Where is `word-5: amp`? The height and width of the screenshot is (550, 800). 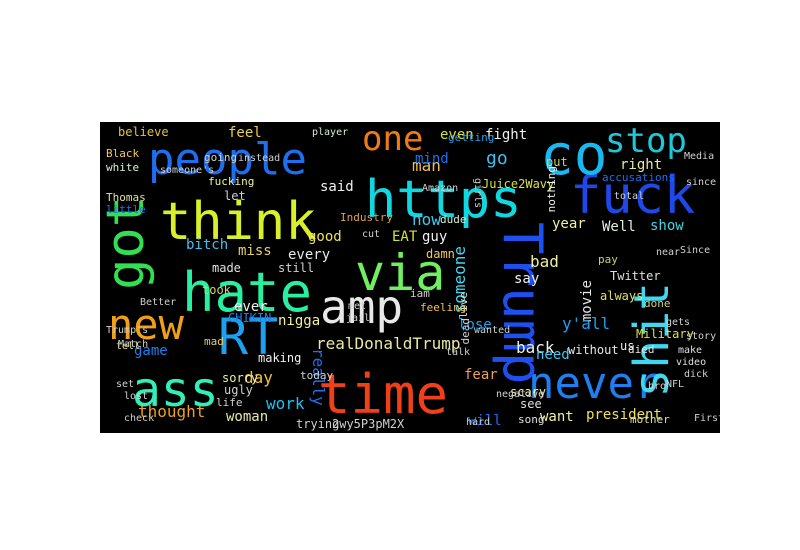 word-5: amp is located at coordinates (362, 307).